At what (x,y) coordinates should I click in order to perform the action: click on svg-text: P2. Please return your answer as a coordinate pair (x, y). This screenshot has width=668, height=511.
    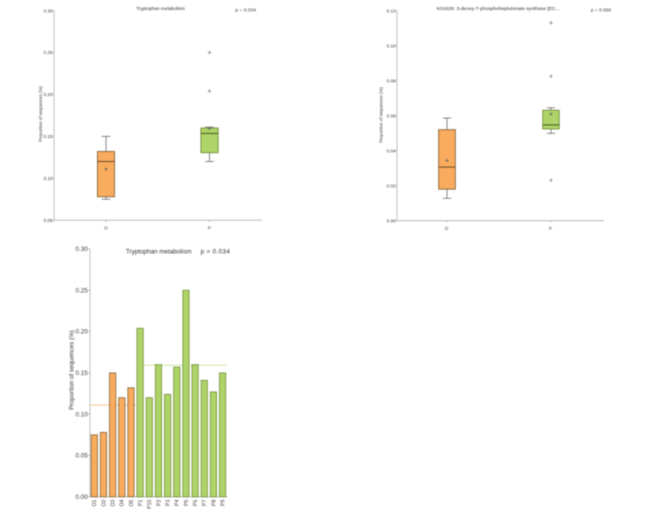
    Looking at the image, I should click on (159, 502).